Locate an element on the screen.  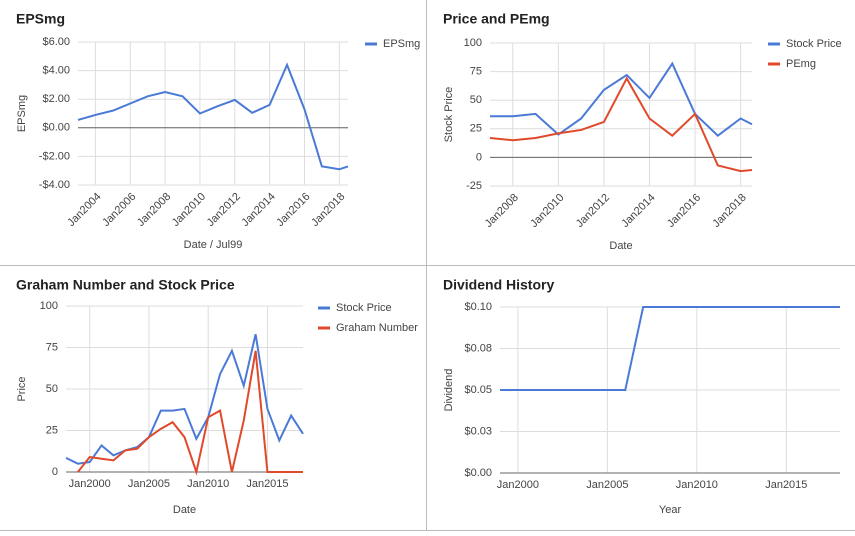
y-axis-label: Price is located at coordinates (22, 388).